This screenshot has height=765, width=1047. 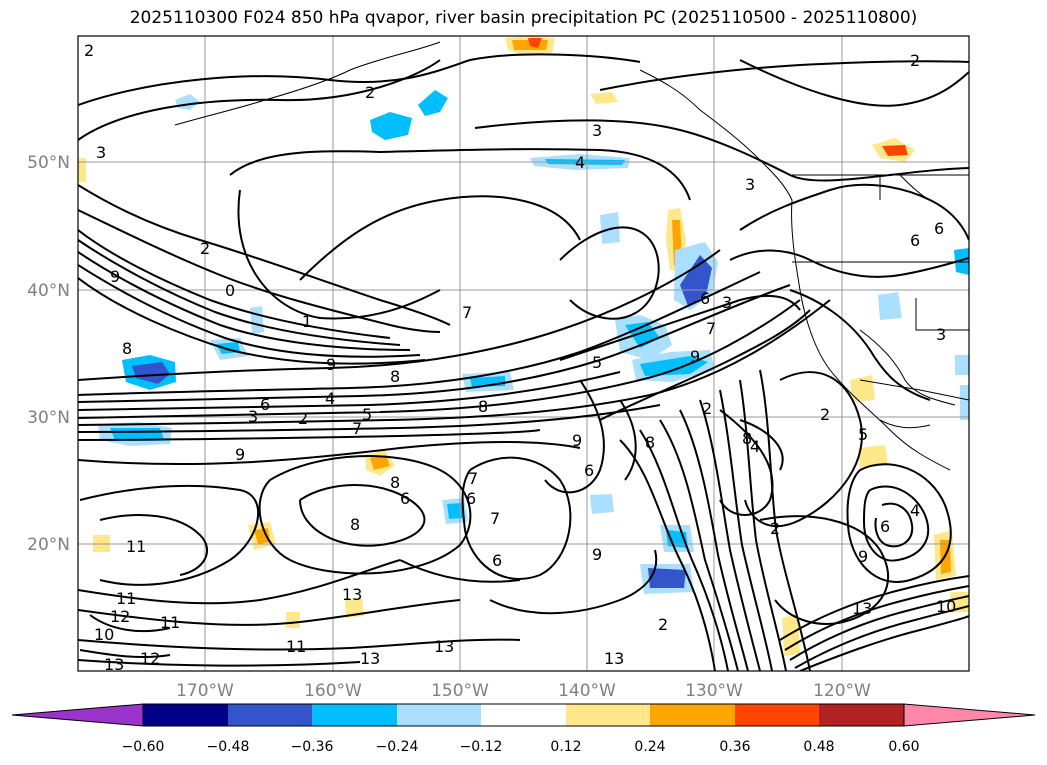 I want to click on colorbar-extend-right, so click(x=969, y=715).